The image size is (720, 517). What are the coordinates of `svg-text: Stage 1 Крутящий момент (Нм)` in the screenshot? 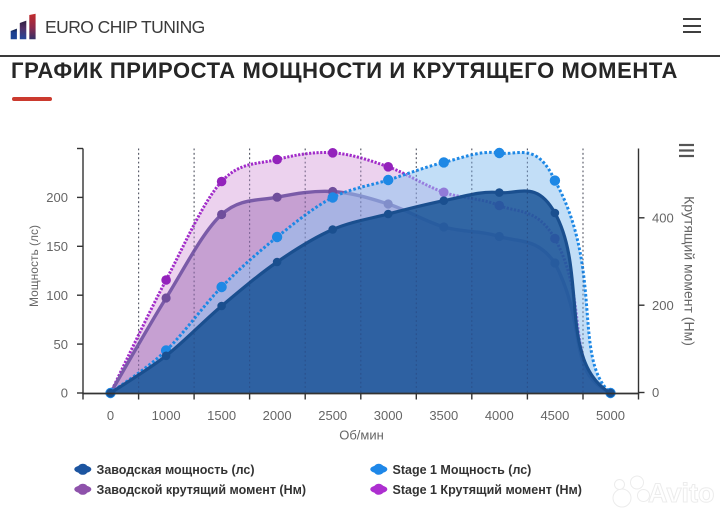 It's located at (487, 490).